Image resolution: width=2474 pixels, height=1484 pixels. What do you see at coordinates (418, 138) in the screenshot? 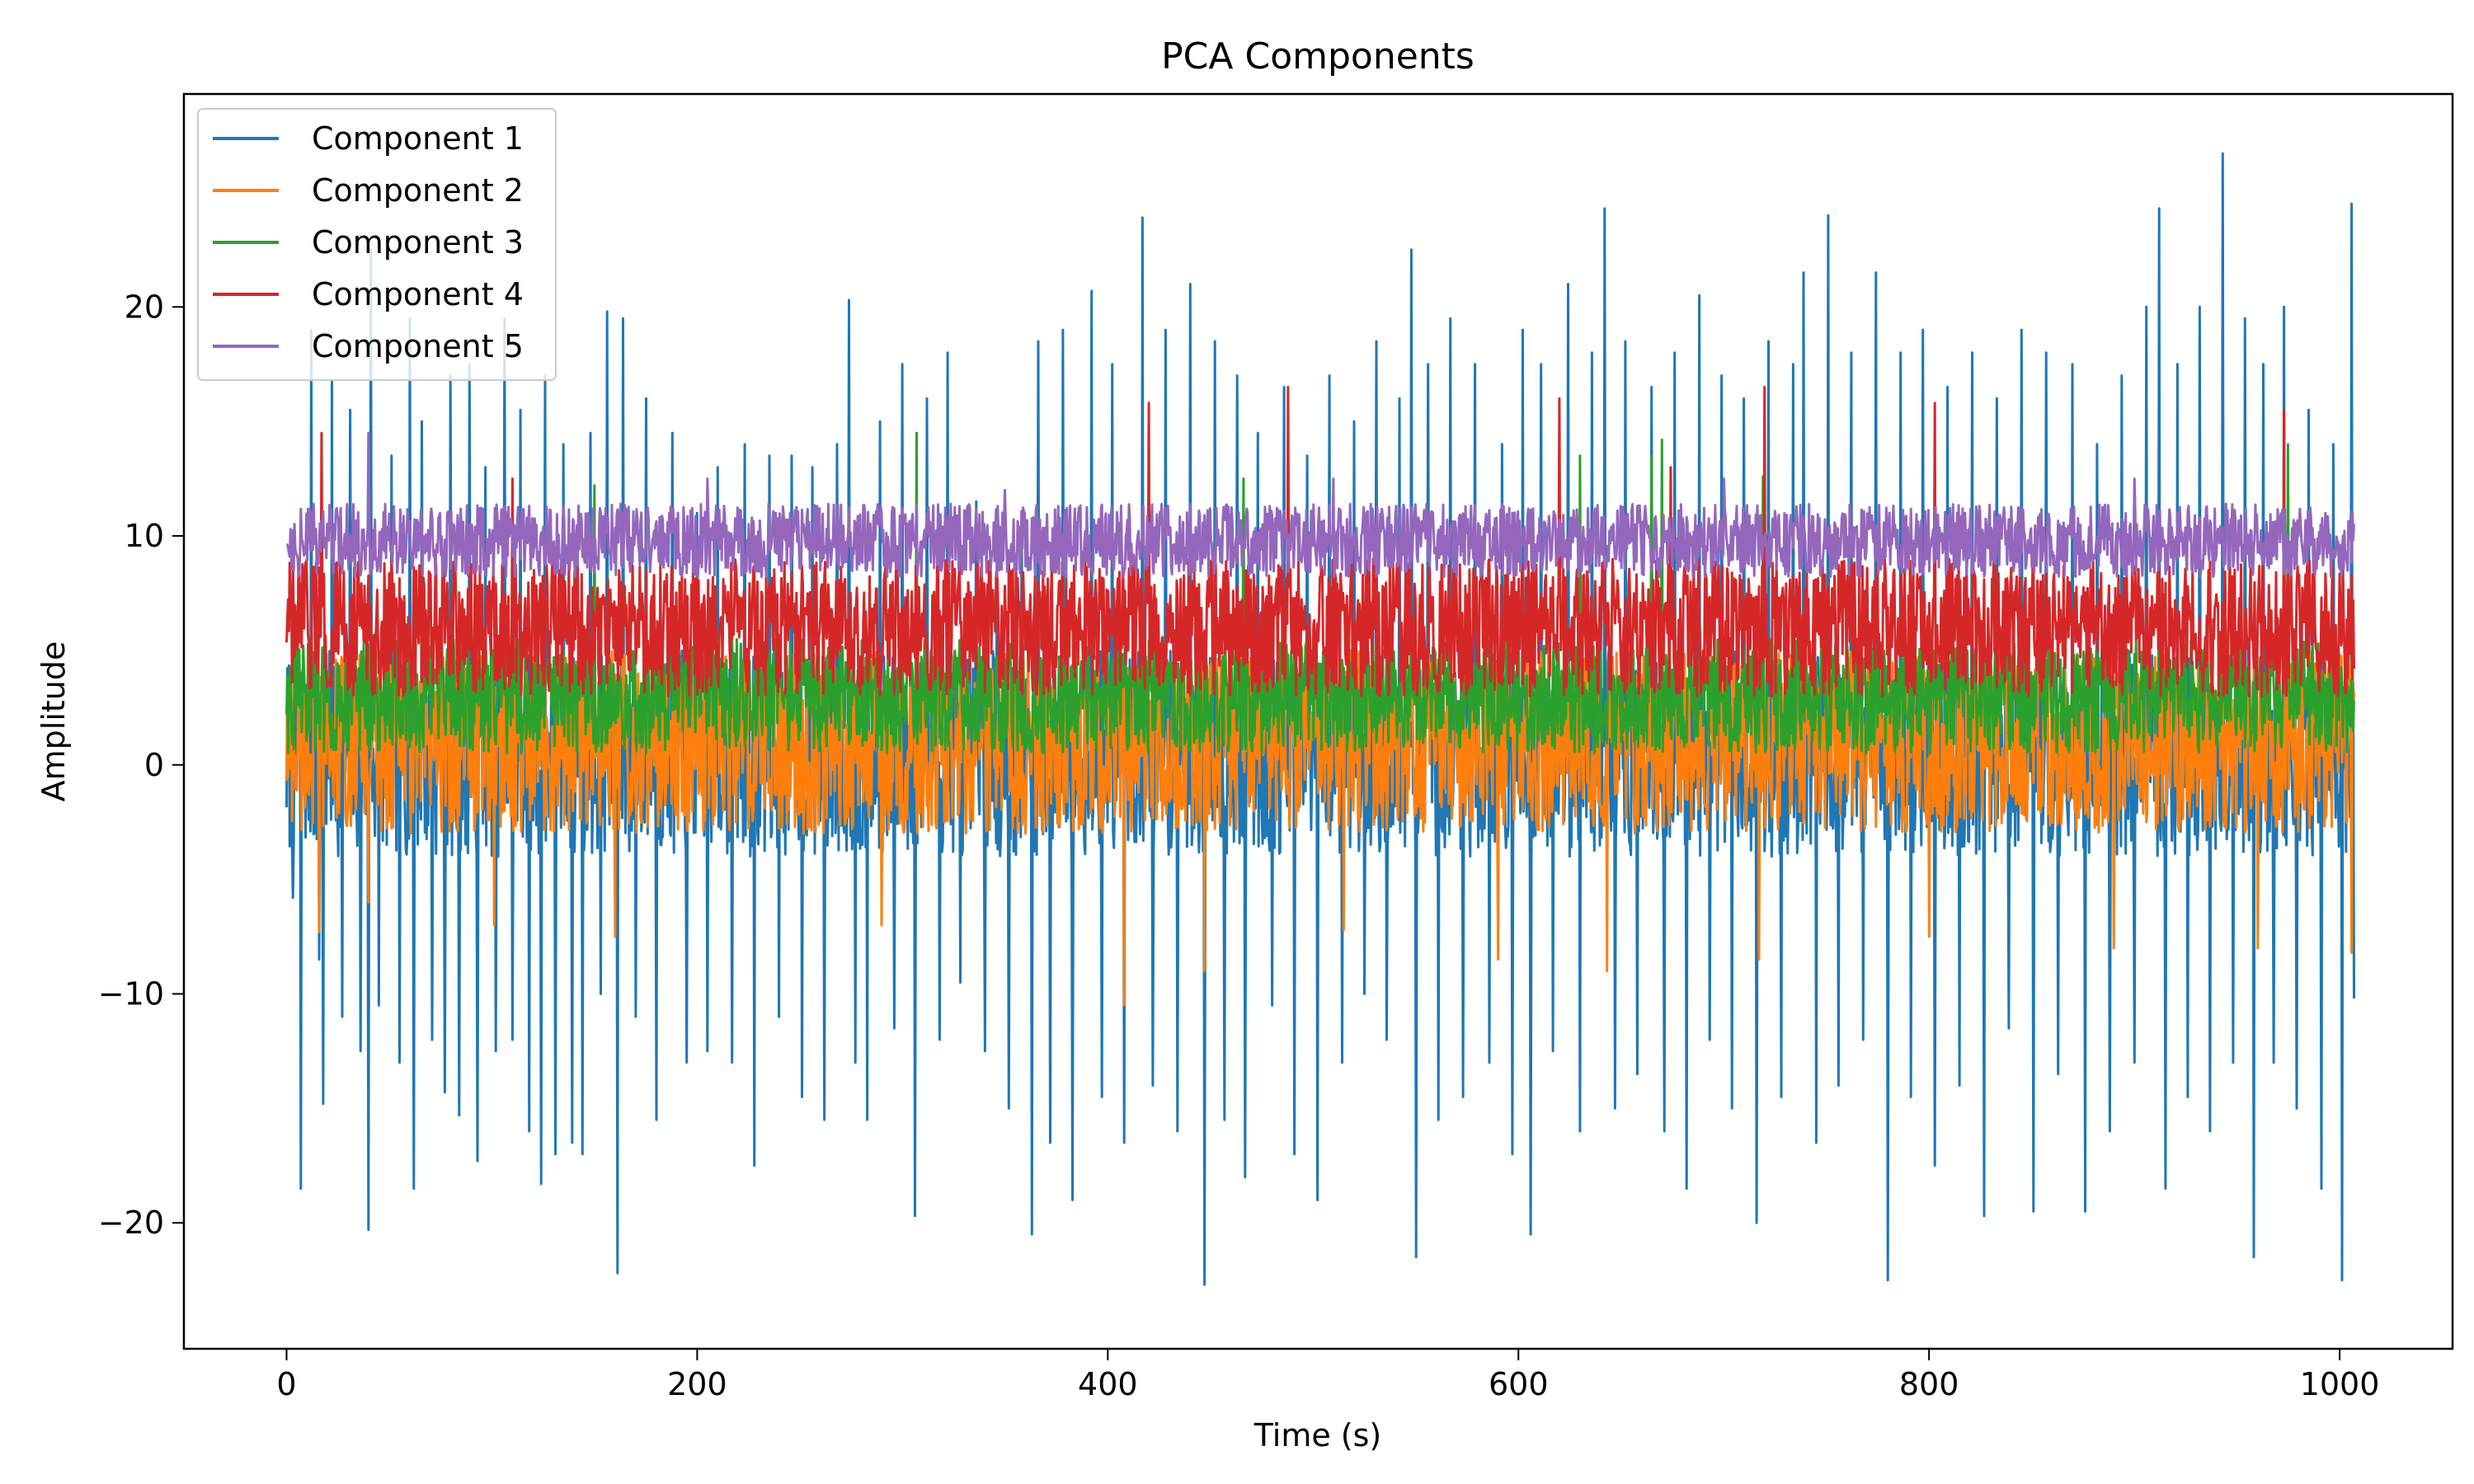
I see `legend-label-1: Component 1` at bounding box center [418, 138].